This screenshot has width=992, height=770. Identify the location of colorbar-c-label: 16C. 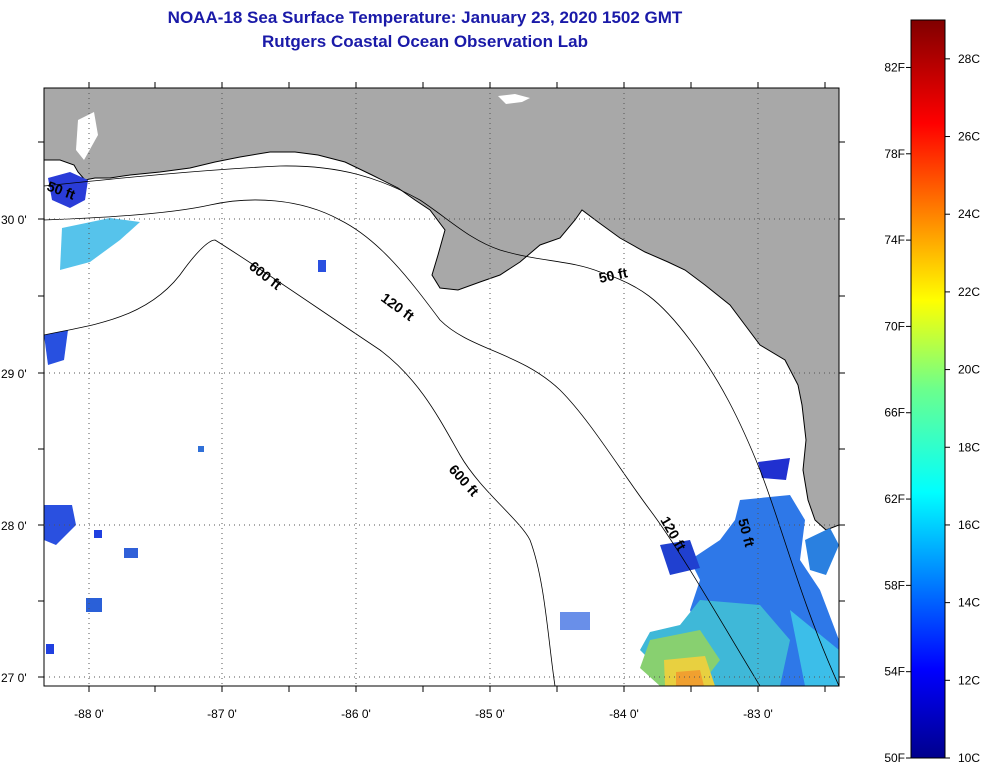
(969, 525).